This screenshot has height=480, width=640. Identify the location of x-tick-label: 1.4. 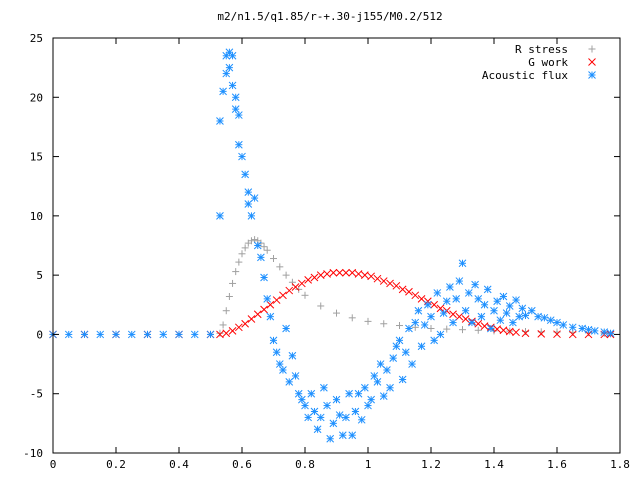
(494, 464).